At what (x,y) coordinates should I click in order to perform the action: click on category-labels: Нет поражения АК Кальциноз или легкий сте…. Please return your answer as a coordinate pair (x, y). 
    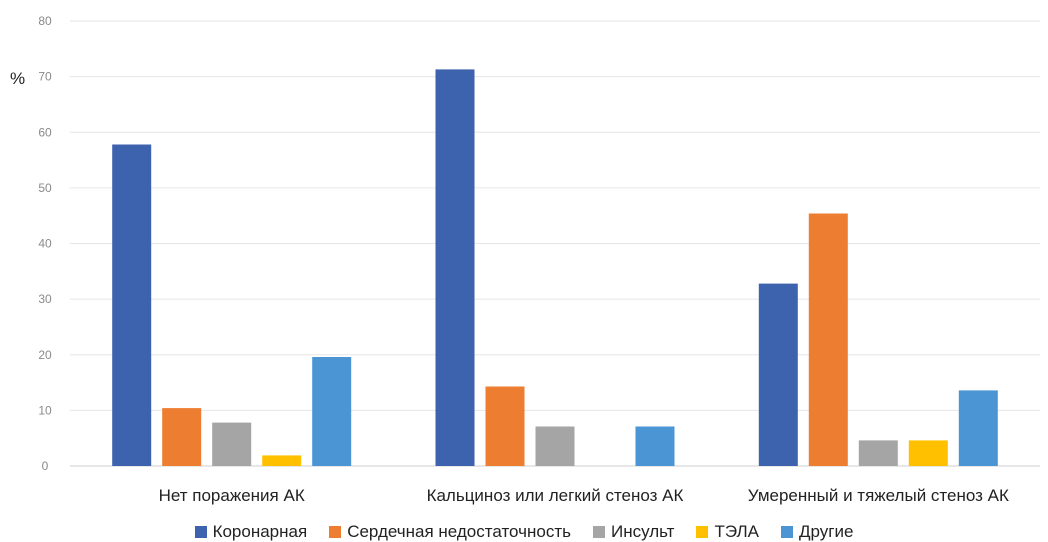
    Looking at the image, I should click on (584, 495).